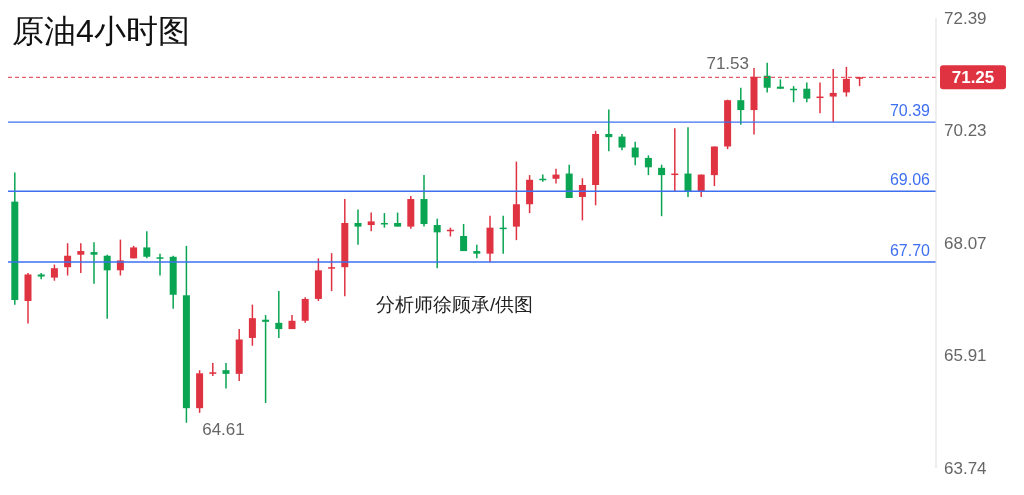  I want to click on ref-line-label: 70.39, so click(910, 111).